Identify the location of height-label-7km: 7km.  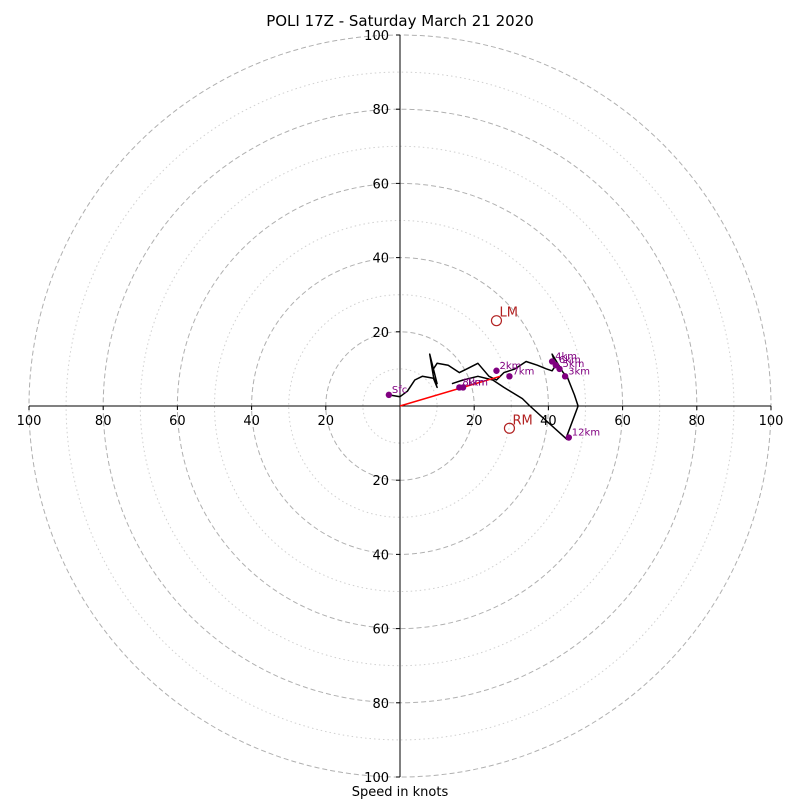
(523, 371).